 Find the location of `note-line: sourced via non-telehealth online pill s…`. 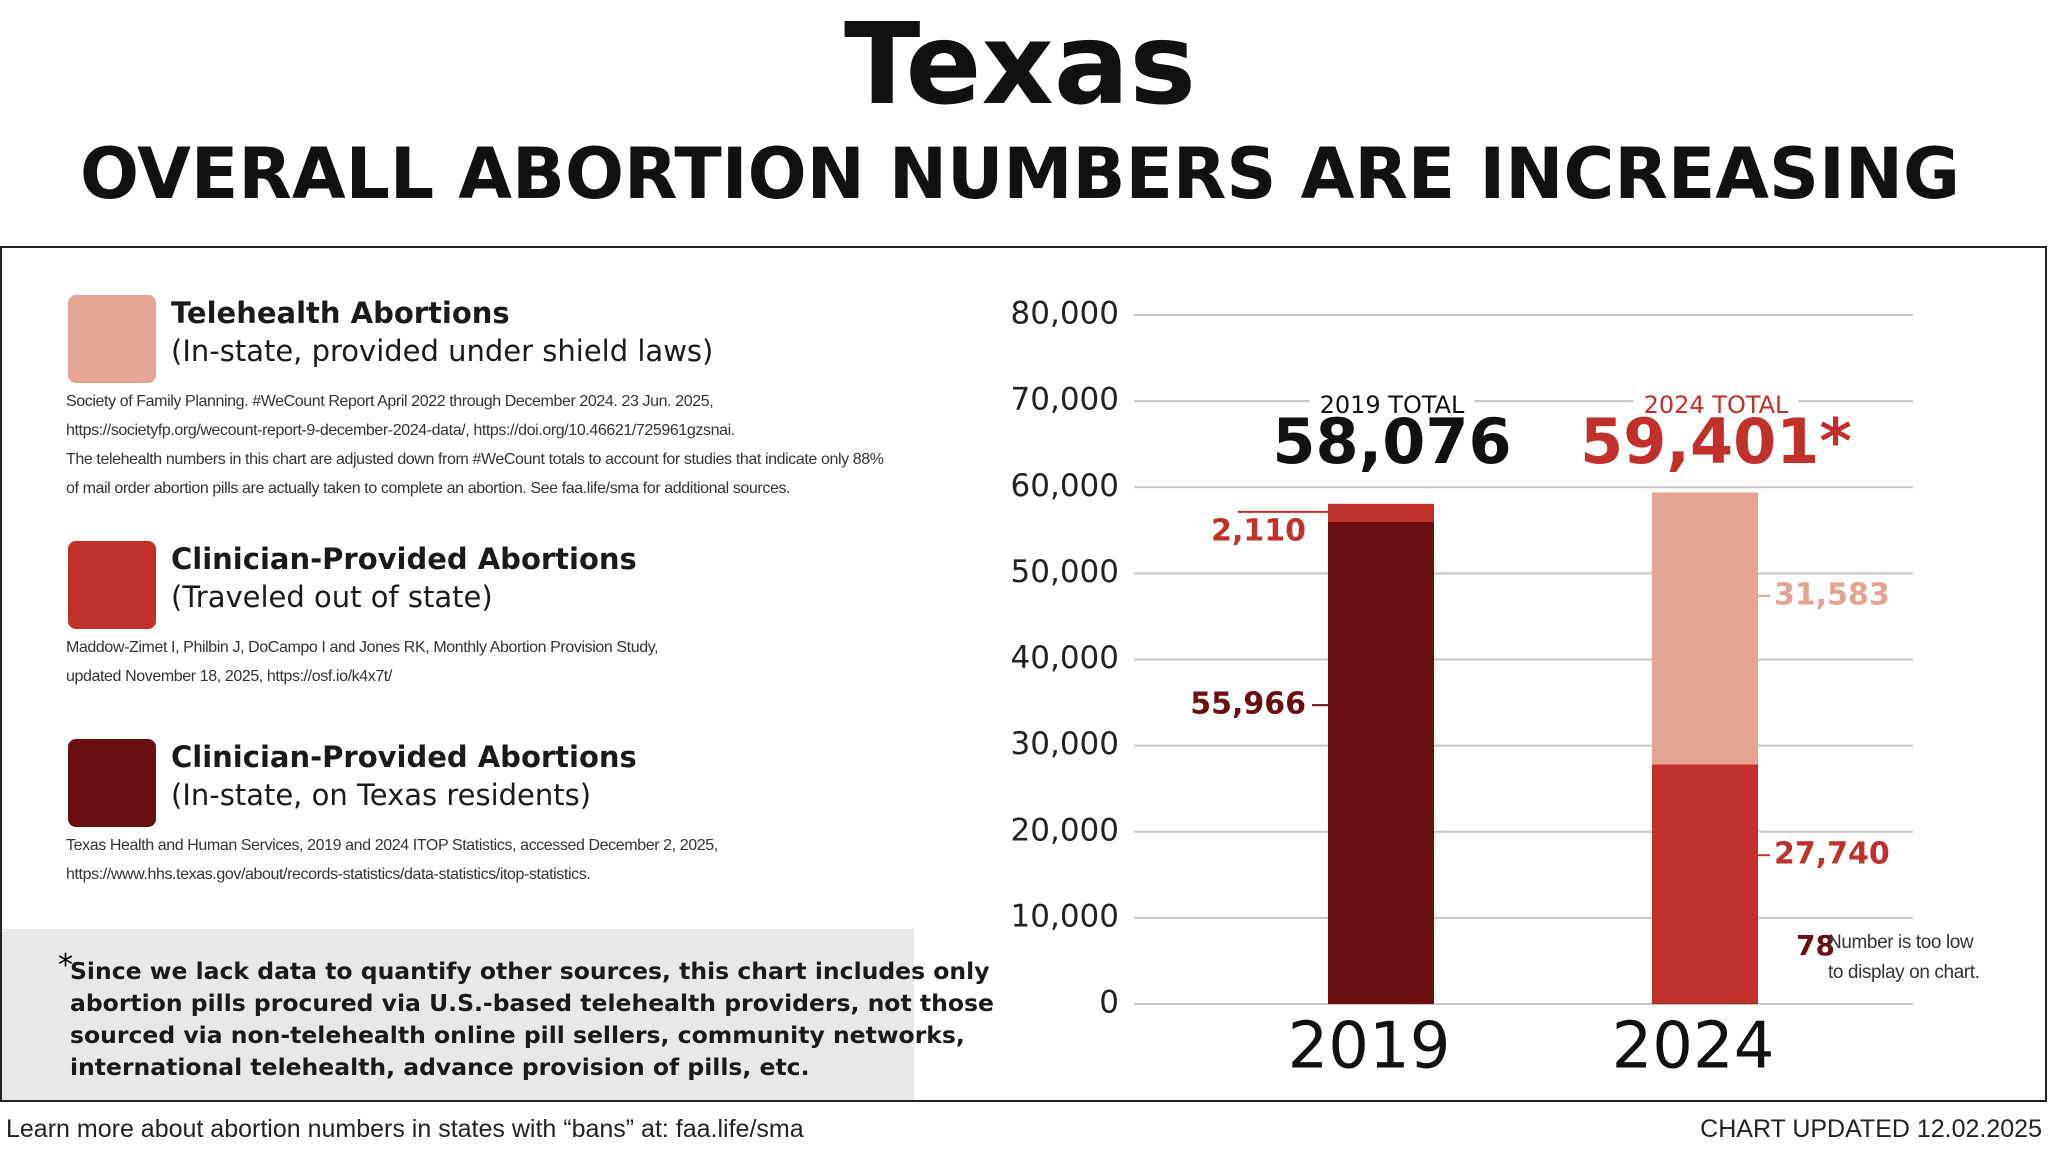

note-line: sourced via non-telehealth online pill s… is located at coordinates (517, 1035).